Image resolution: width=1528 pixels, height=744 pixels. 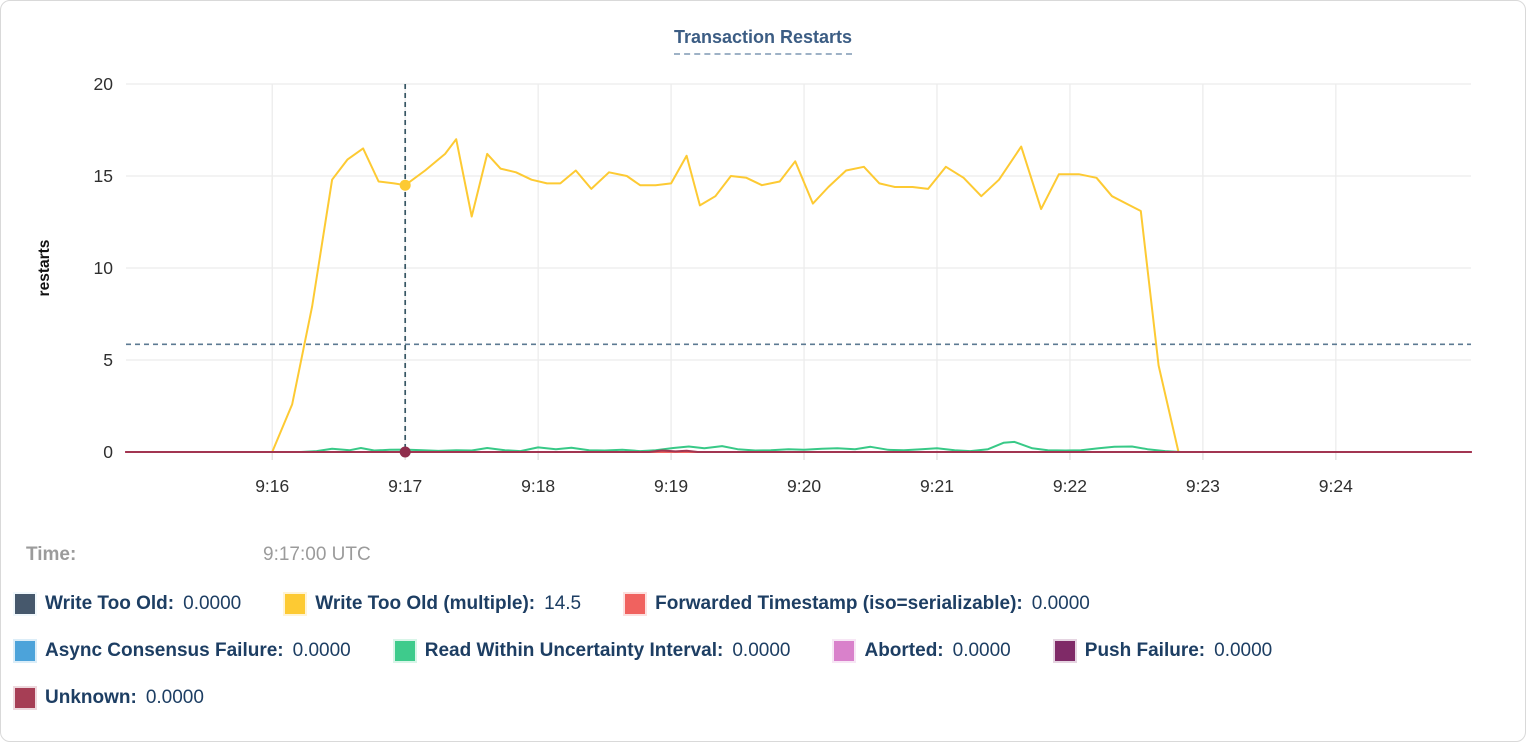 I want to click on chart-header: Transaction Restarts, so click(x=763, y=41).